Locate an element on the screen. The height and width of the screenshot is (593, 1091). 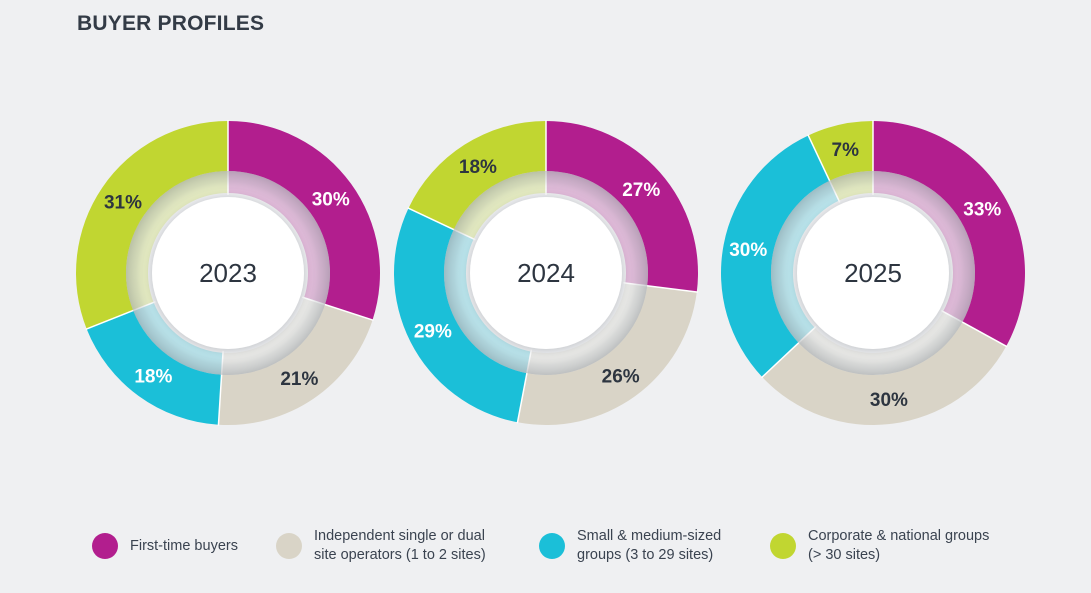
donut-chart-2023: 2023 30% 21% 18% 31% is located at coordinates (228, 273).